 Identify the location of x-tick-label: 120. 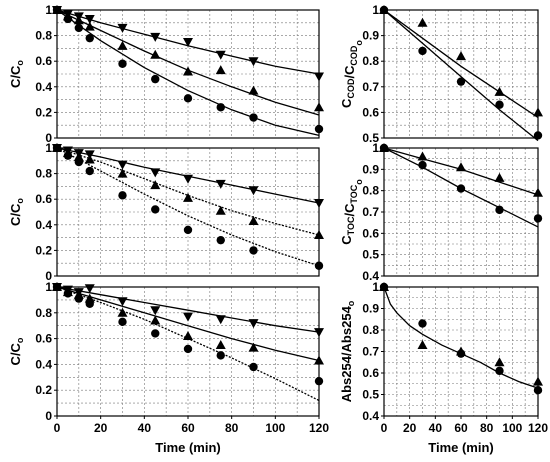
(319, 428).